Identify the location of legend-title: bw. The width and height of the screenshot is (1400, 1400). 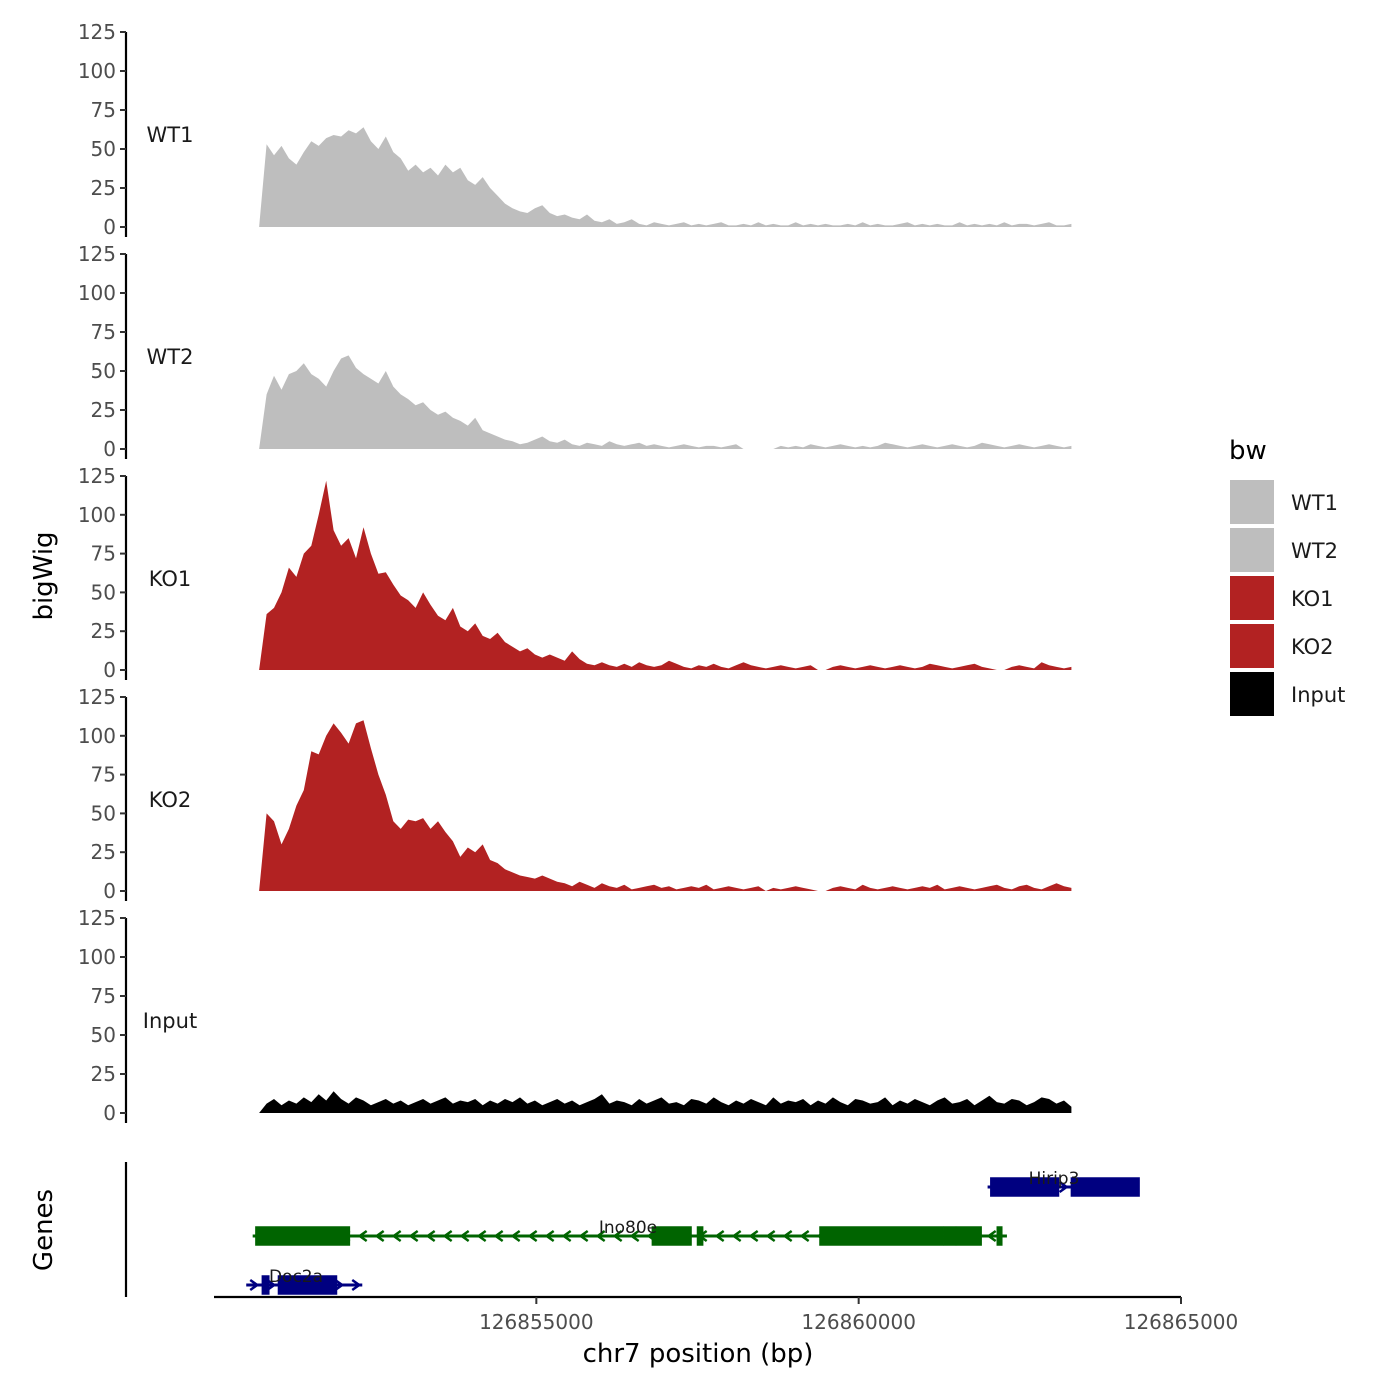
(1248, 451).